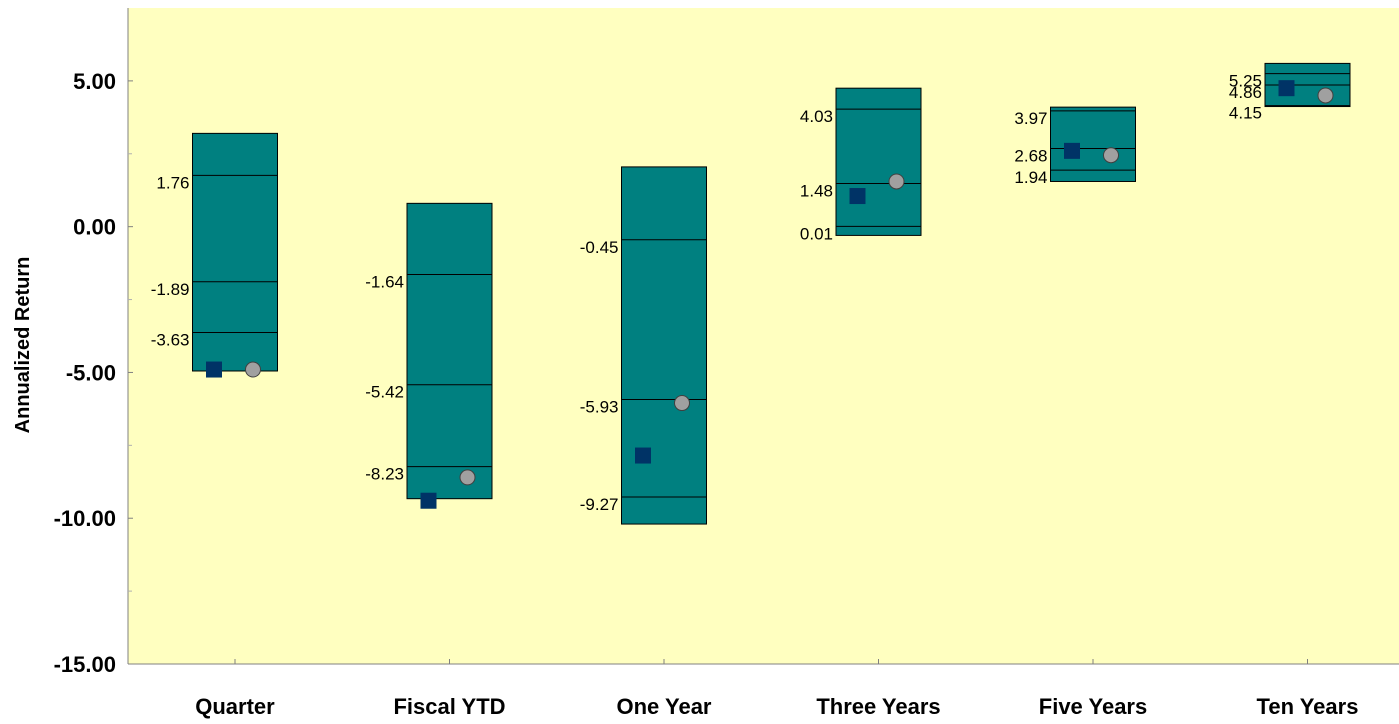  Describe the element at coordinates (1245, 81) in the screenshot. I see `percentile-label: 5.25` at that location.